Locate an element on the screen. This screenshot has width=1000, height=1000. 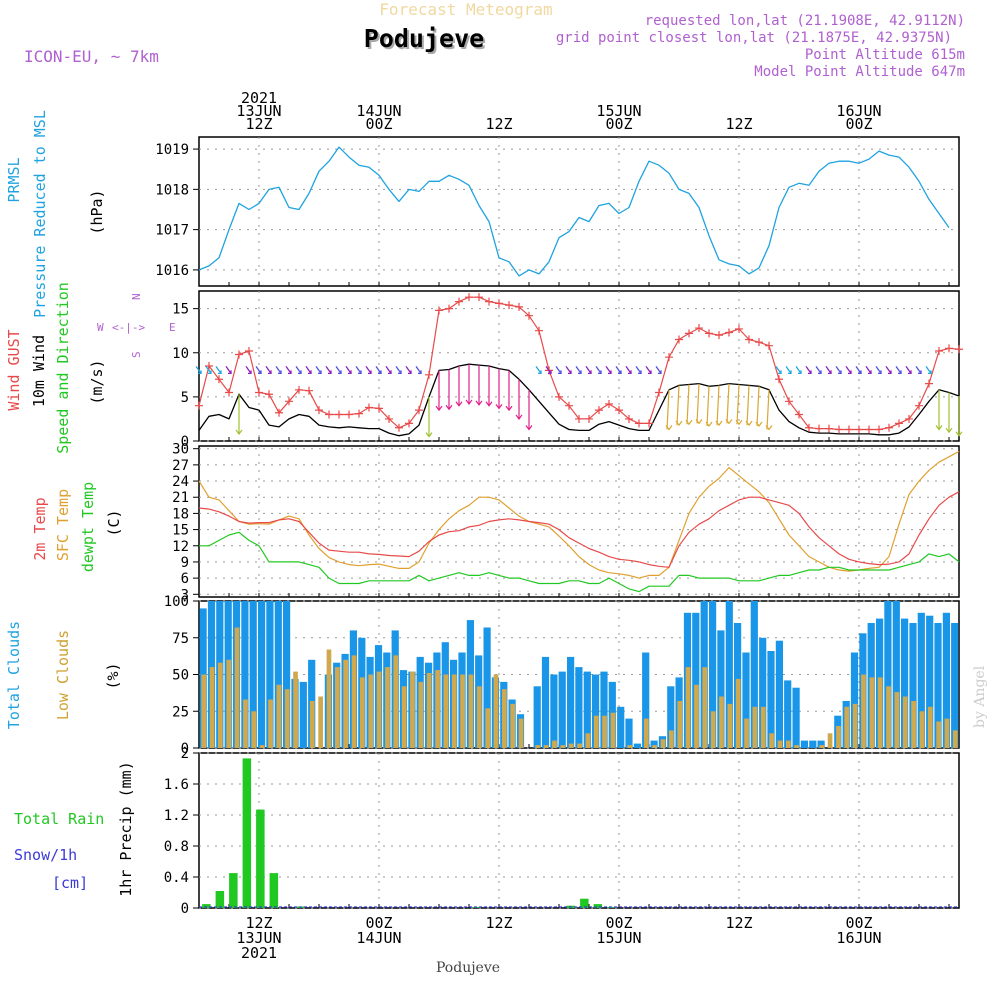
temp-ytick-label: 6 is located at coordinates (185, 579).